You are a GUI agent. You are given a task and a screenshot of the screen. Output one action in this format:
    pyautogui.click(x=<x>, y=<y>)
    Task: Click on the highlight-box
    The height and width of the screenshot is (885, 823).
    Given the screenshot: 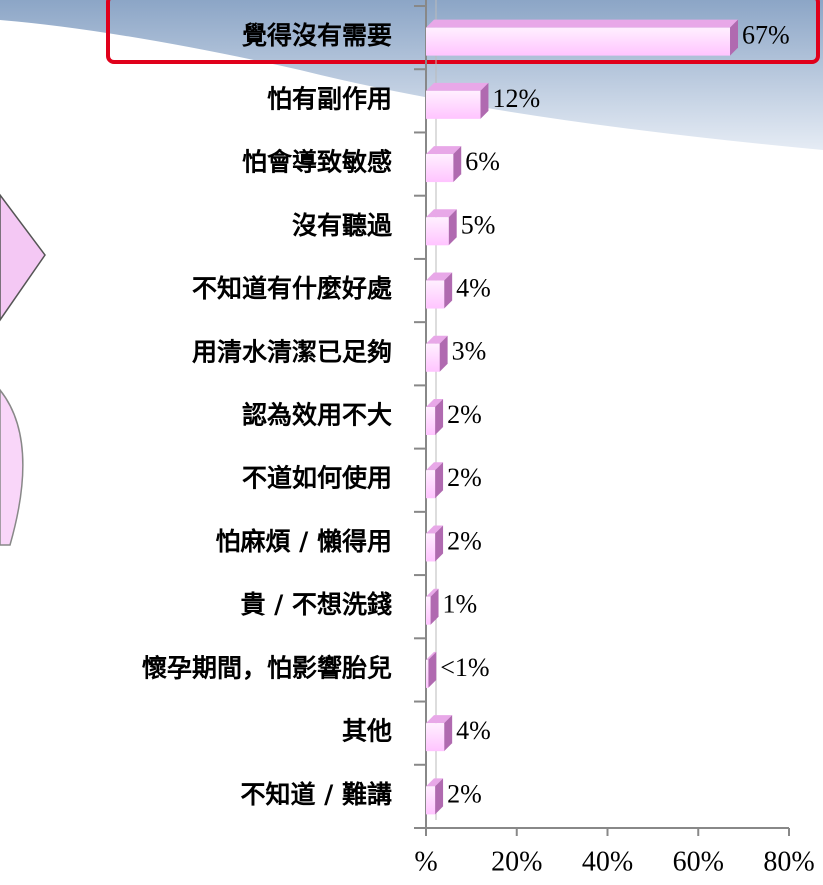 What is the action you would take?
    pyautogui.click(x=463, y=32)
    